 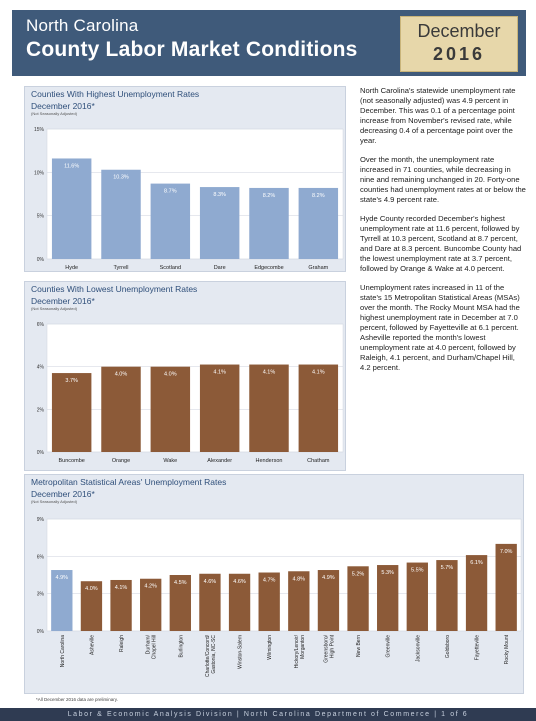 What do you see at coordinates (299, 579) in the screenshot?
I see `bar-value-label: 4.8%` at bounding box center [299, 579].